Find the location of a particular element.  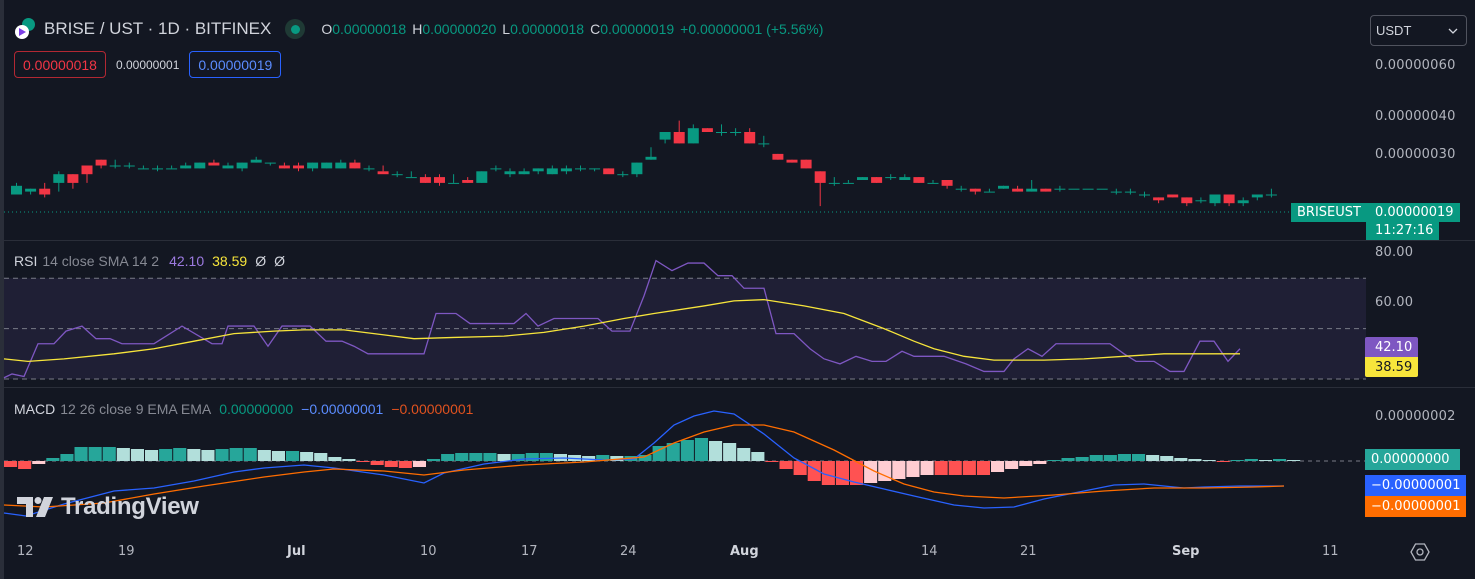

symbol-logo-icon is located at coordinates (26, 29).